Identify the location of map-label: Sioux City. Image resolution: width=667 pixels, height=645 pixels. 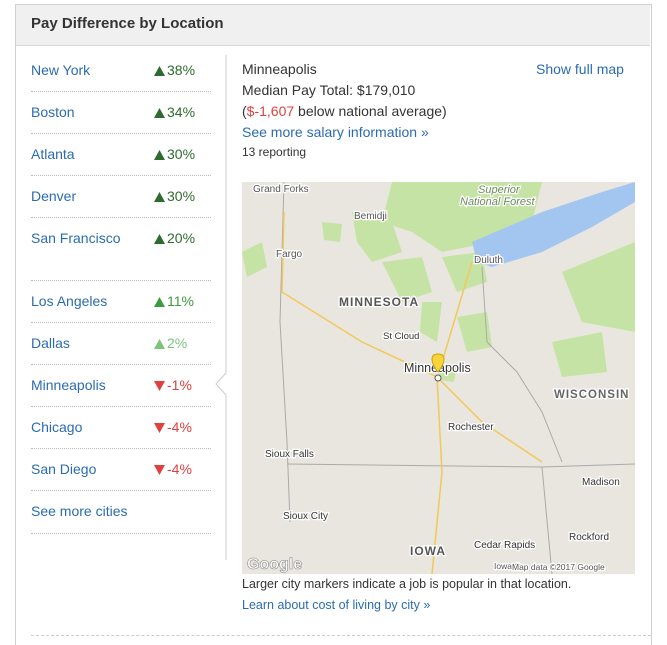
(305, 516).